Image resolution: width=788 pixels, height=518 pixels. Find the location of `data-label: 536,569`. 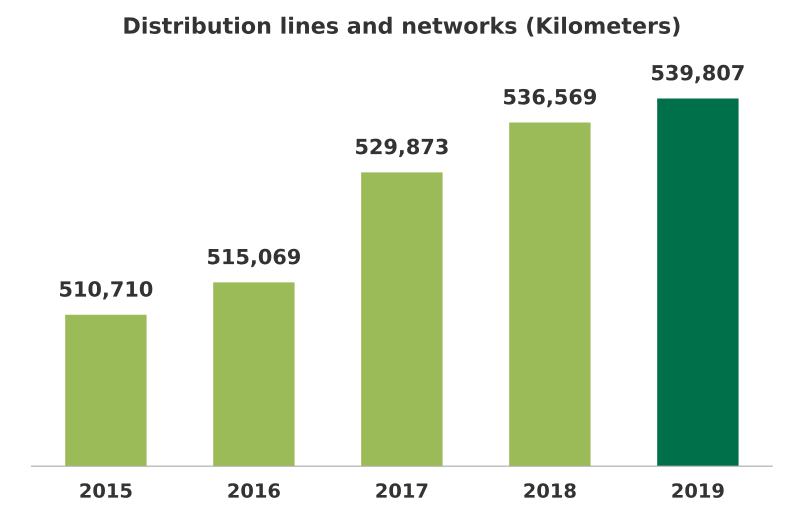

data-label: 536,569 is located at coordinates (550, 98).